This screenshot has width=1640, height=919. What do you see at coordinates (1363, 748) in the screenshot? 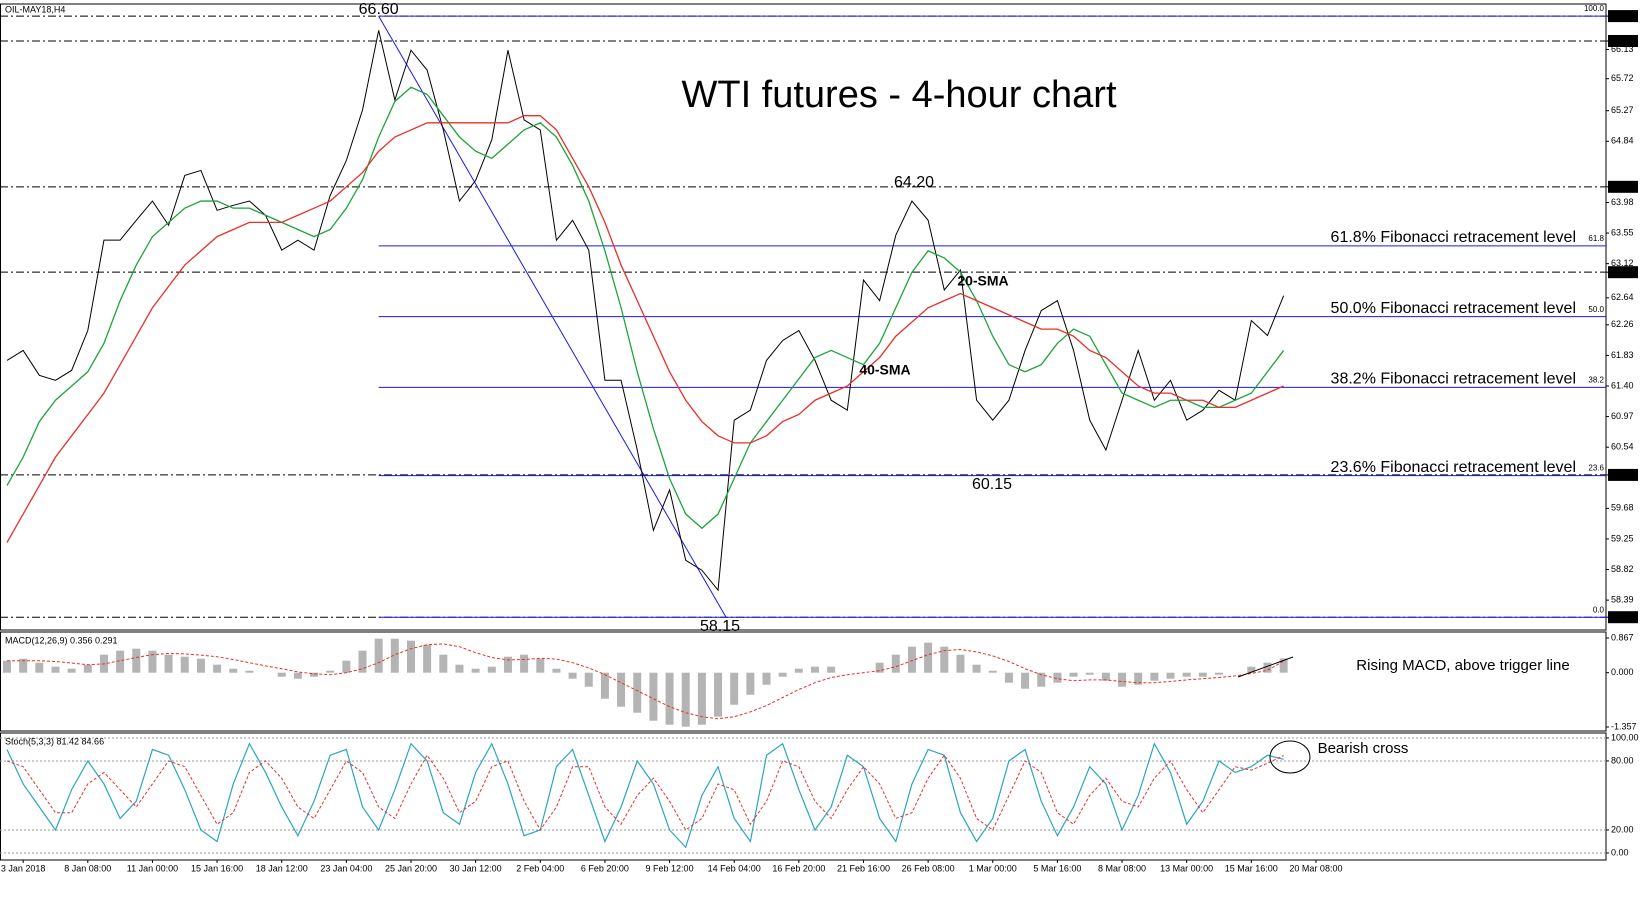
I see `stoch-annotation: Bearish cross` at bounding box center [1363, 748].